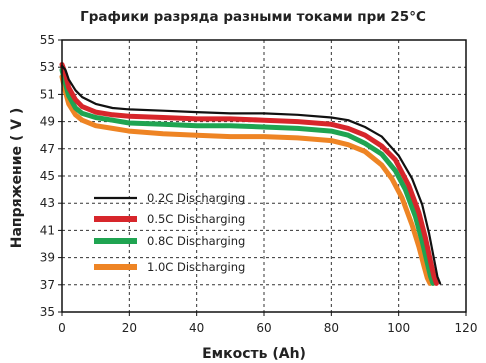  Describe the element at coordinates (47, 40) in the screenshot. I see `y-tick-label: 55` at that location.